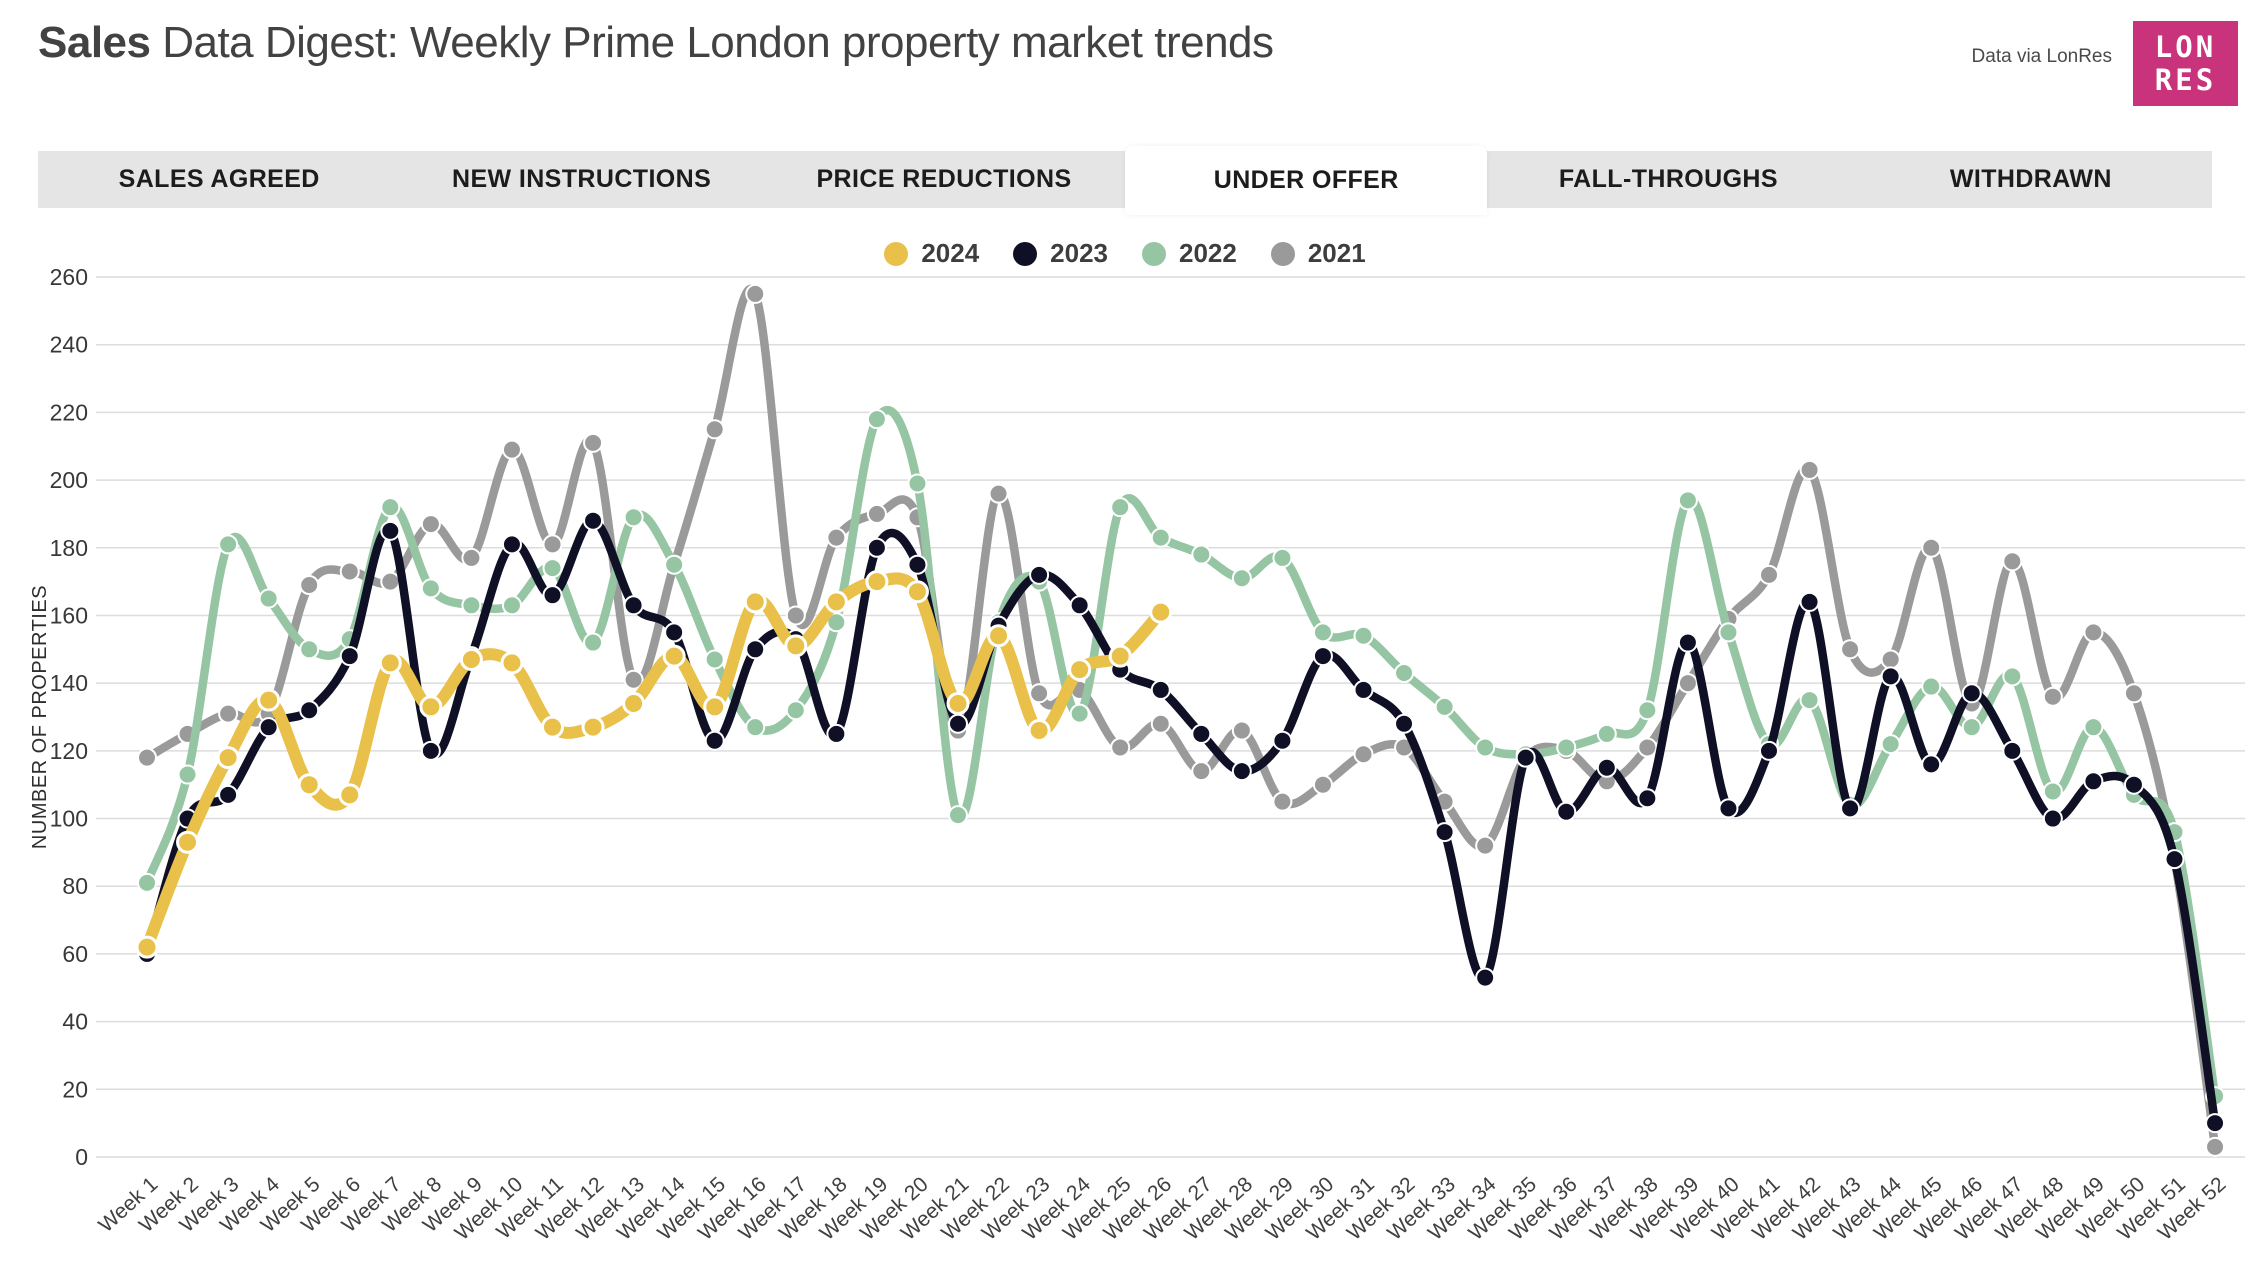 The image size is (2250, 1272). Describe the element at coordinates (593, 442) in the screenshot. I see `data-point-2021-w12` at that location.